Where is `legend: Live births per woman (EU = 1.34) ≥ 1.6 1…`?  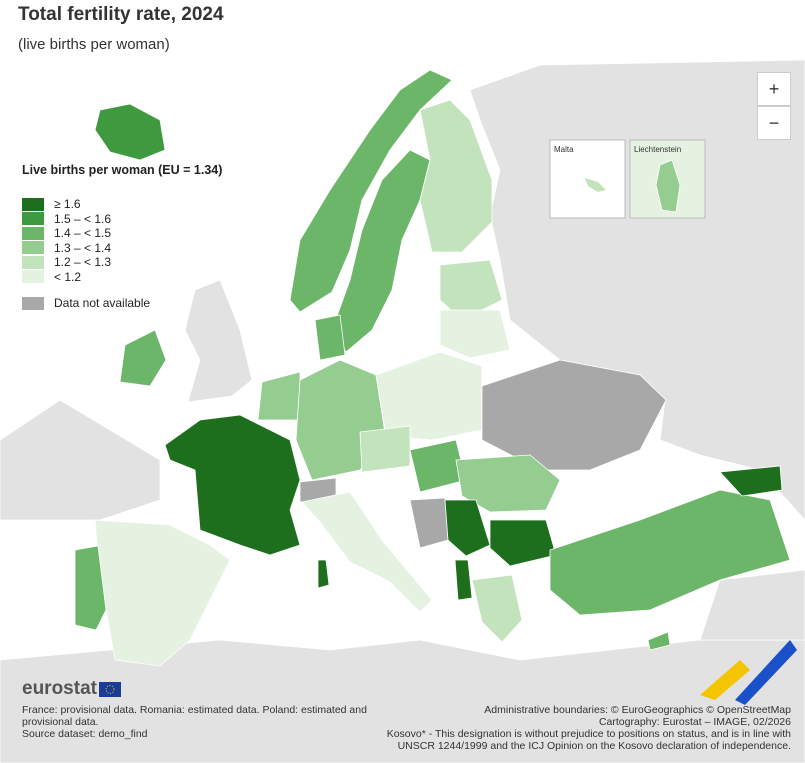 legend: Live births per woman (EU = 1.34) ≥ 1.6 1… is located at coordinates (122, 237).